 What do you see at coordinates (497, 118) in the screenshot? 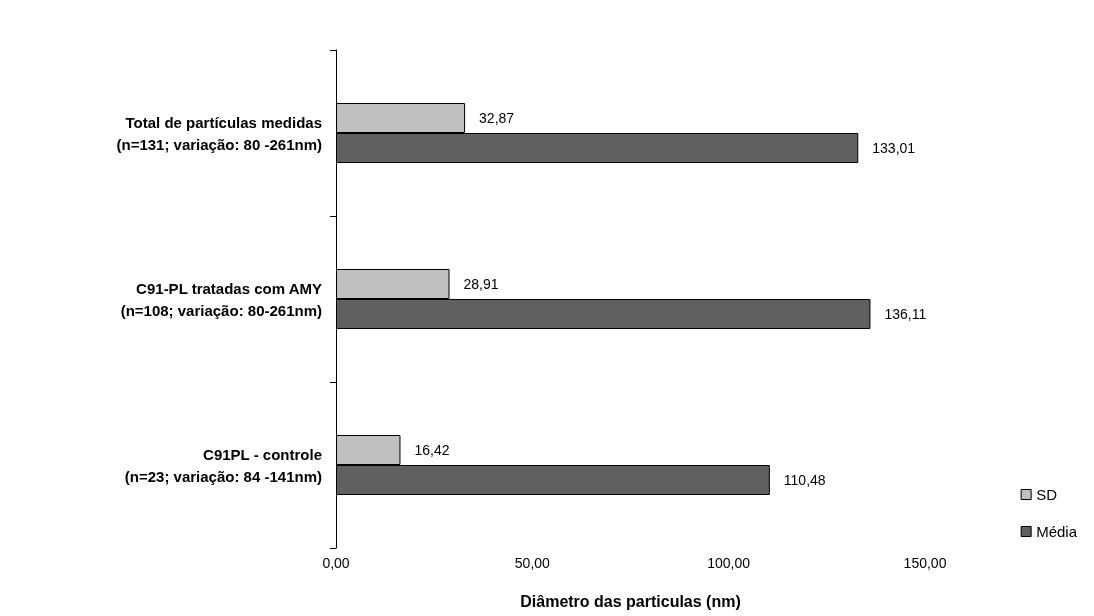
I see `data-label: 32,87` at bounding box center [497, 118].